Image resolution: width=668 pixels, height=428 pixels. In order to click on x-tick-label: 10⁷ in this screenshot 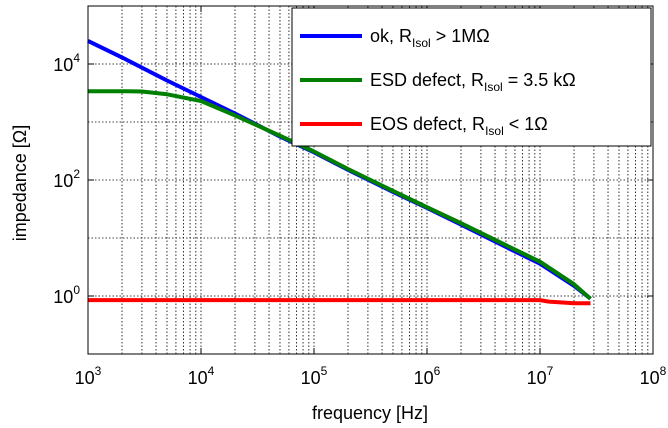, I will do `click(540, 376)`.